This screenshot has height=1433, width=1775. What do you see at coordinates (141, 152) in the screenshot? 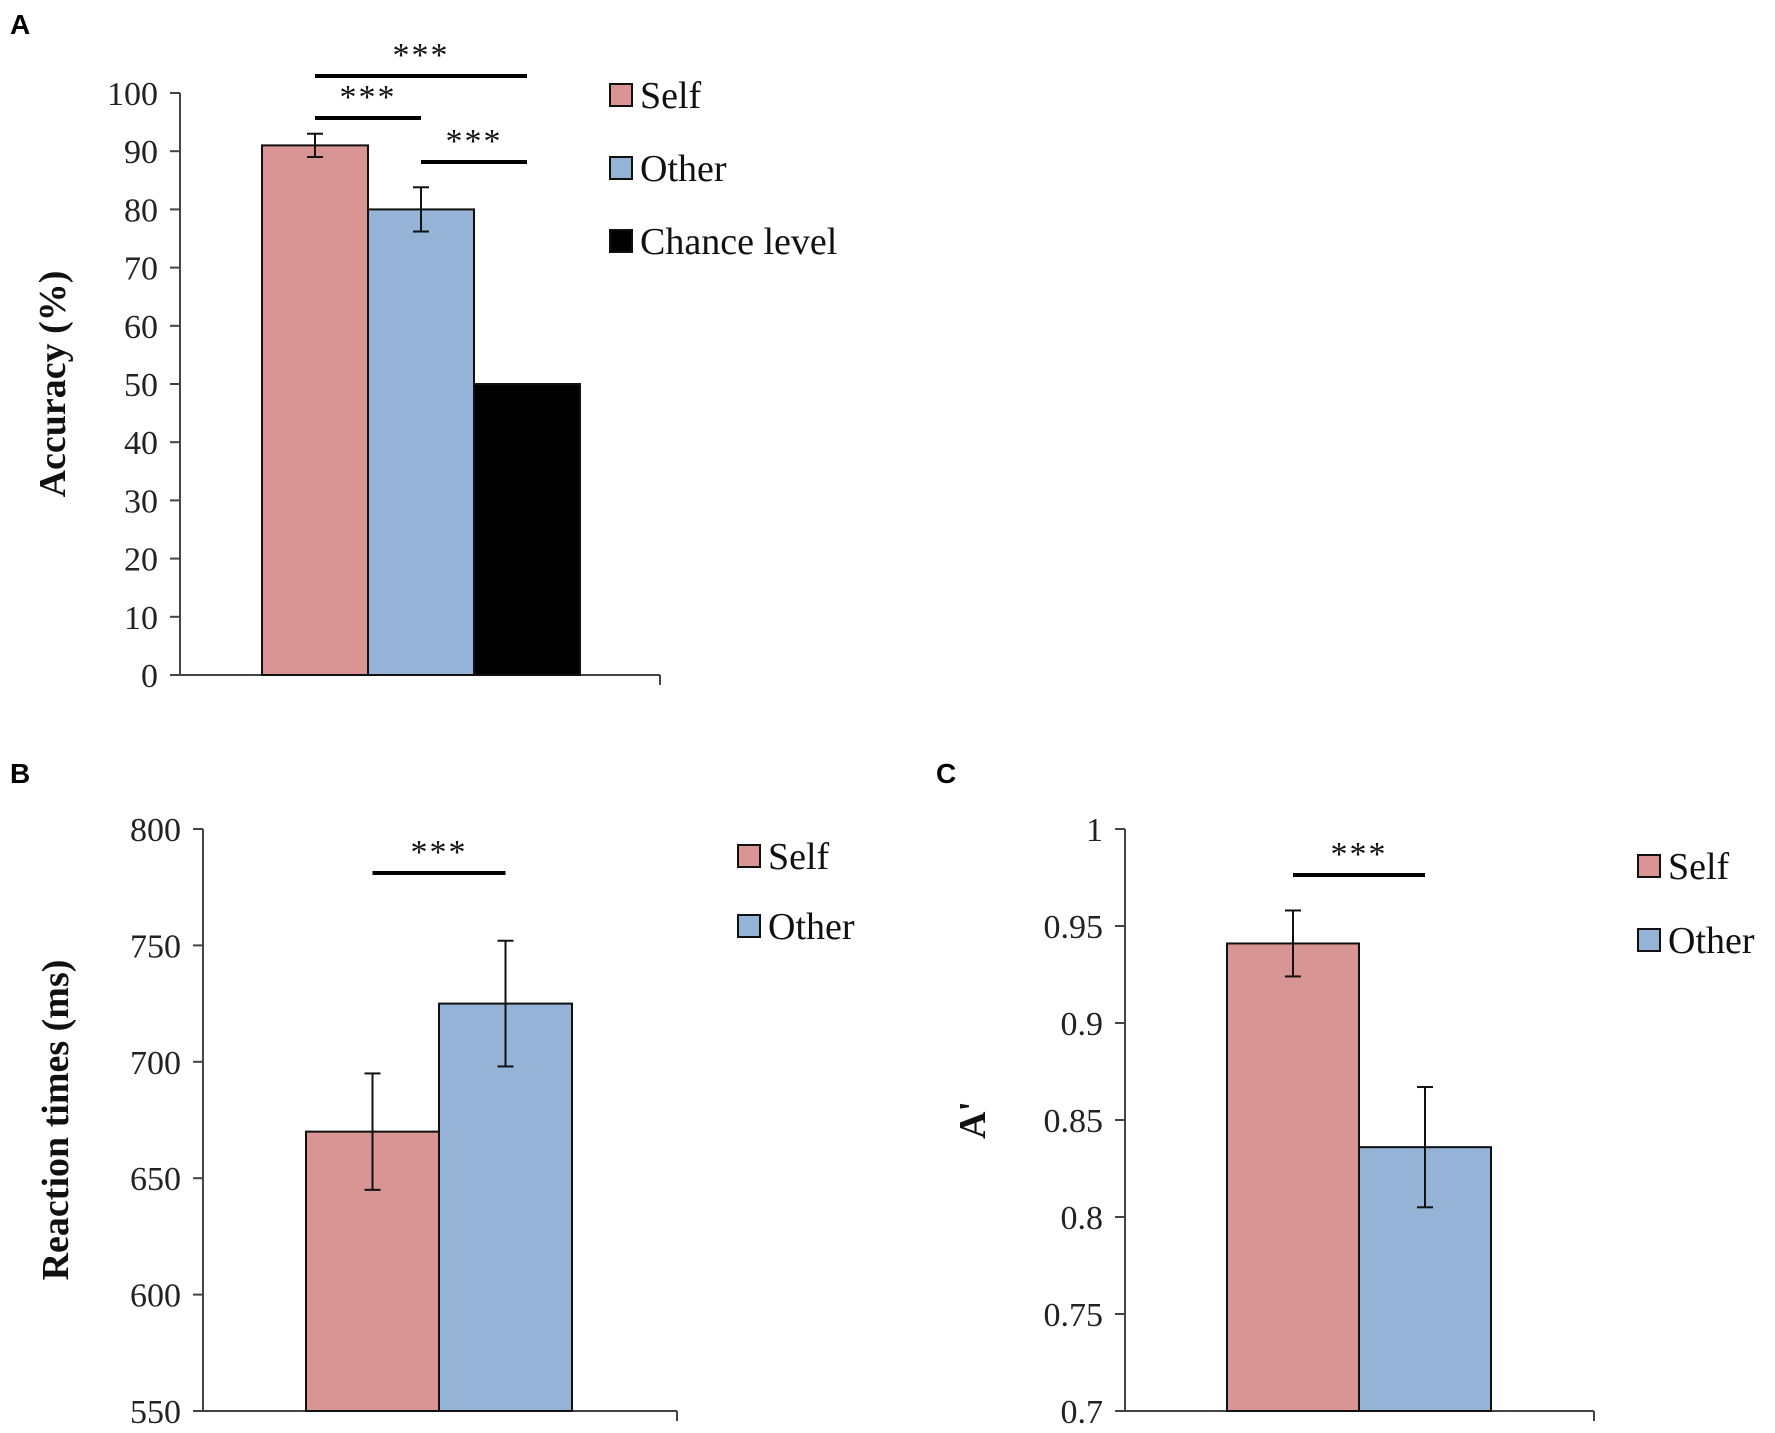
I see `y-tick-label: 90` at bounding box center [141, 152].